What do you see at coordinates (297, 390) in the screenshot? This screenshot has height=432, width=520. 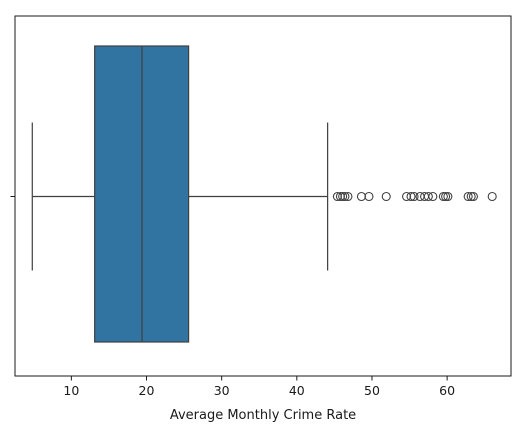 I see `x-tick-label: 40` at bounding box center [297, 390].